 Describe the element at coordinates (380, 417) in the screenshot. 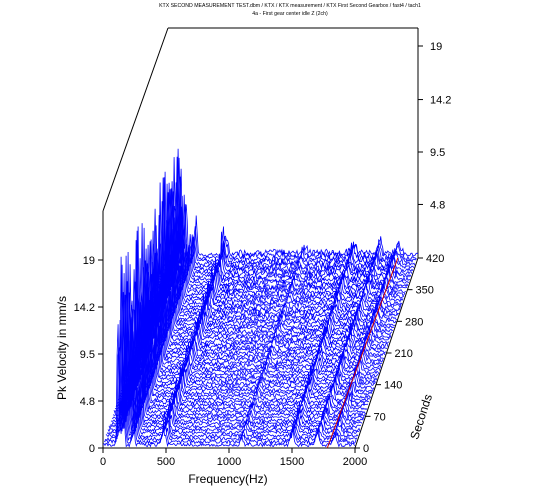

I see `z-tick-label: 70` at that location.